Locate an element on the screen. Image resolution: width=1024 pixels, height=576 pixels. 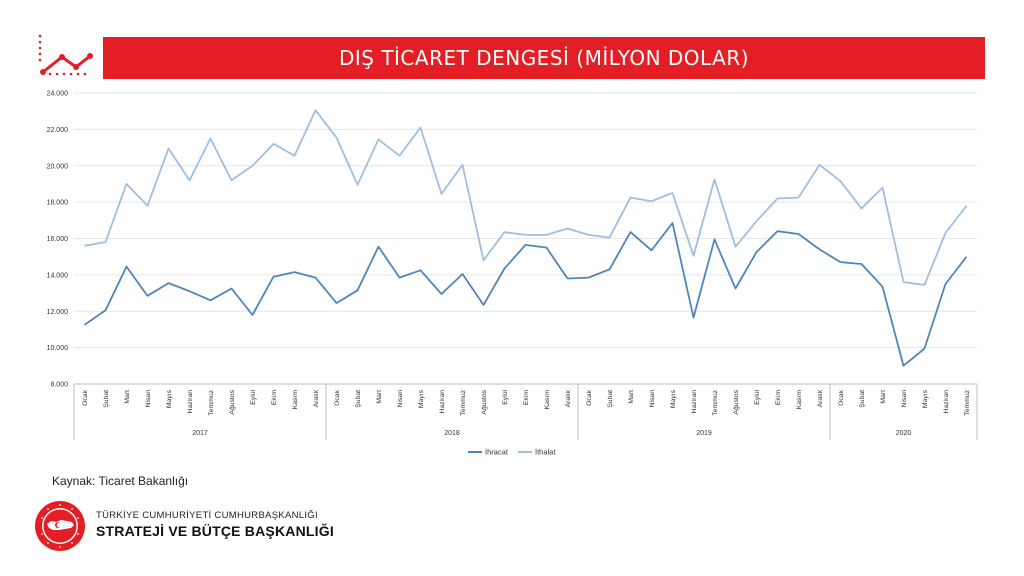
legend: İhracat İthalat is located at coordinates (512, 452).